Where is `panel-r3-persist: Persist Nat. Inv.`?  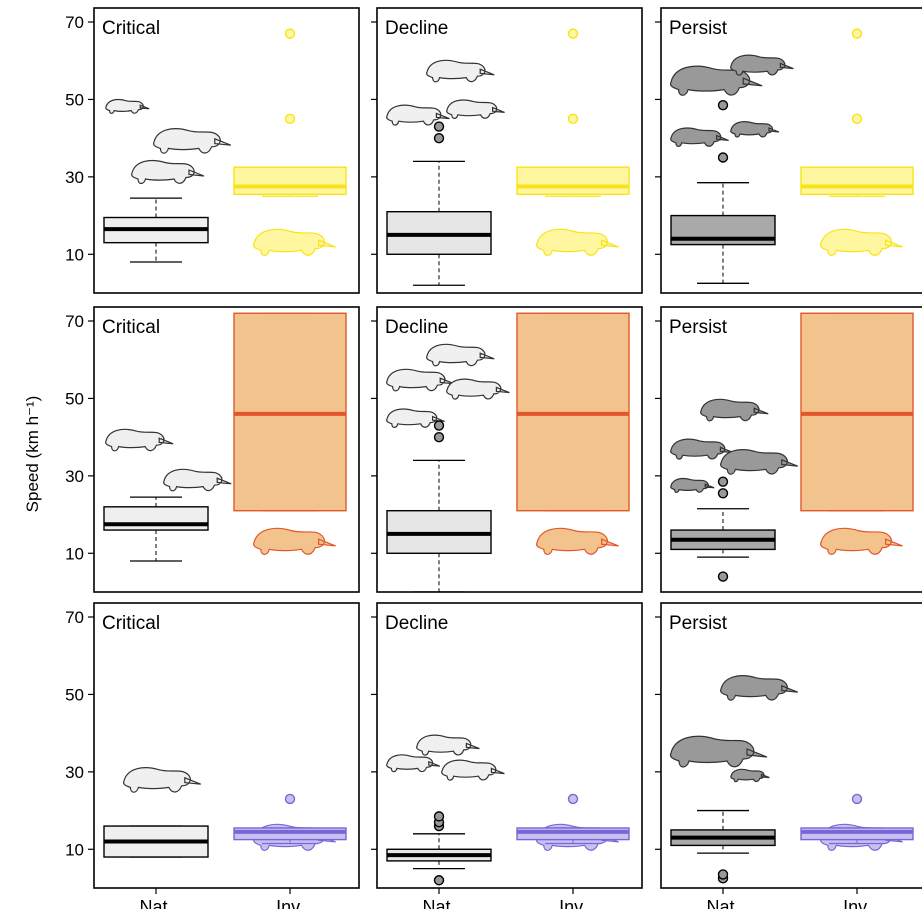 panel-r3-persist: Persist Nat. Inv. is located at coordinates (788, 755).